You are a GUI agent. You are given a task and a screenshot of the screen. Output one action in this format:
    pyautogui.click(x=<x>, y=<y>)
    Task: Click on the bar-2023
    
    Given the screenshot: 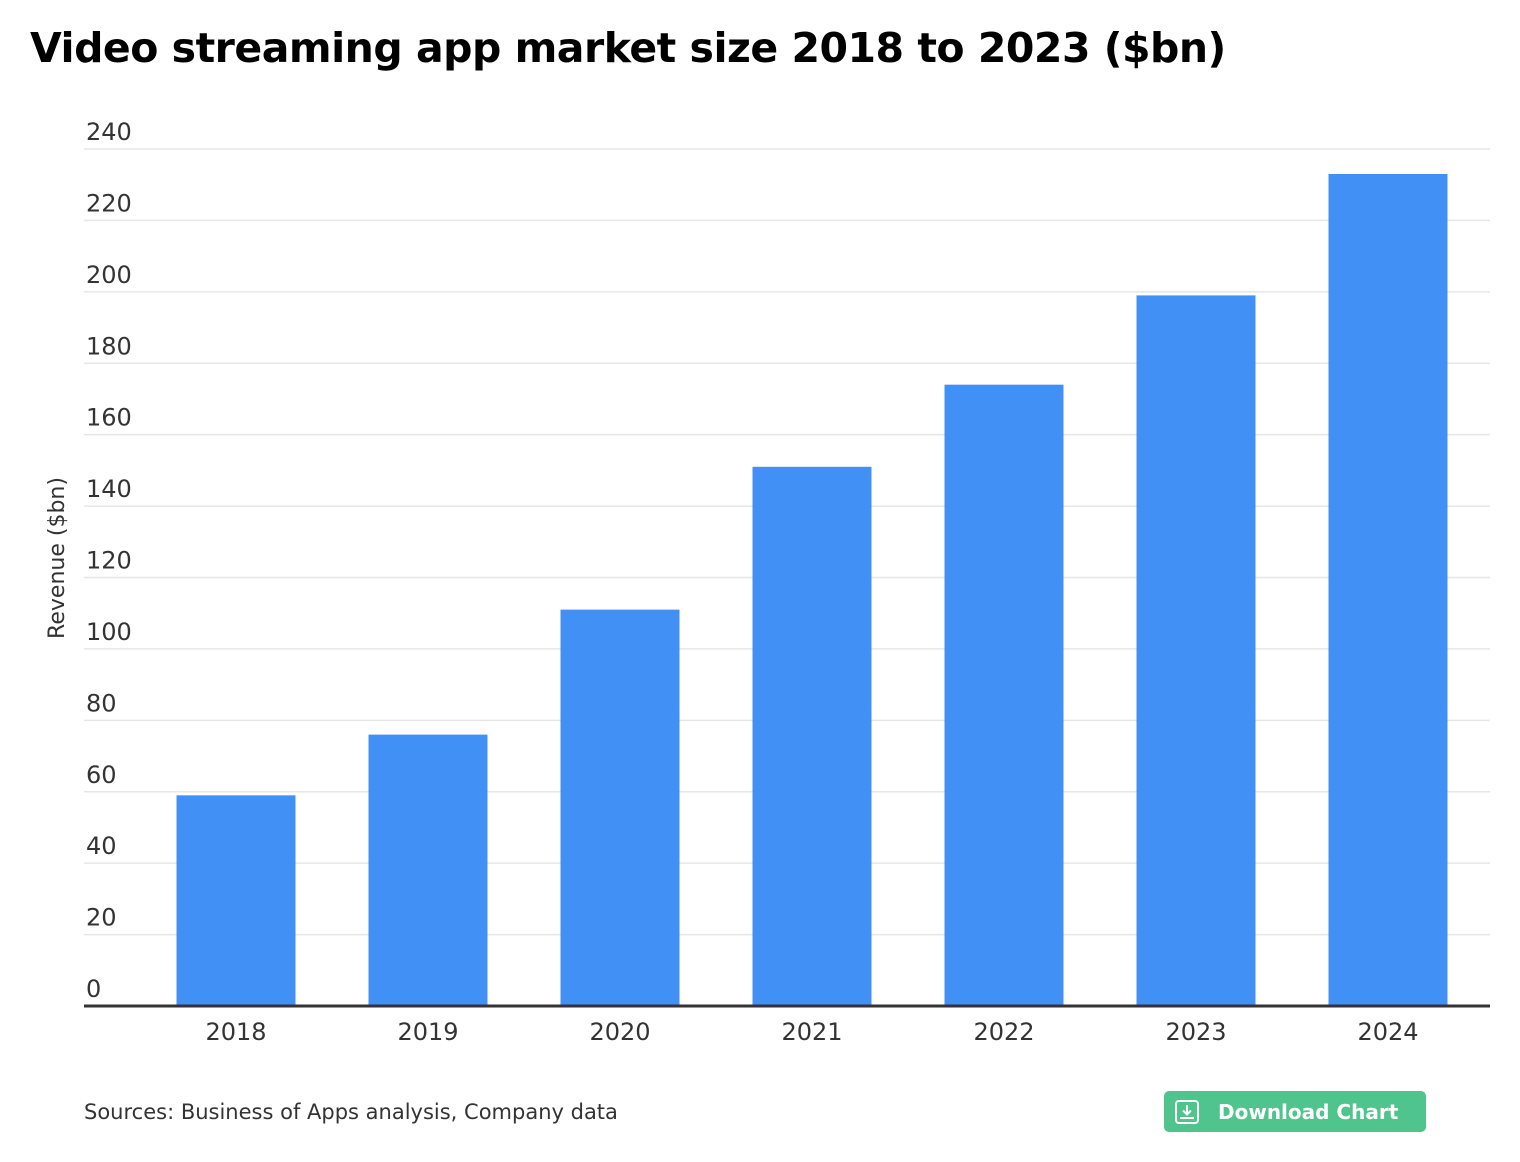 What is the action you would take?
    pyautogui.click(x=1196, y=650)
    